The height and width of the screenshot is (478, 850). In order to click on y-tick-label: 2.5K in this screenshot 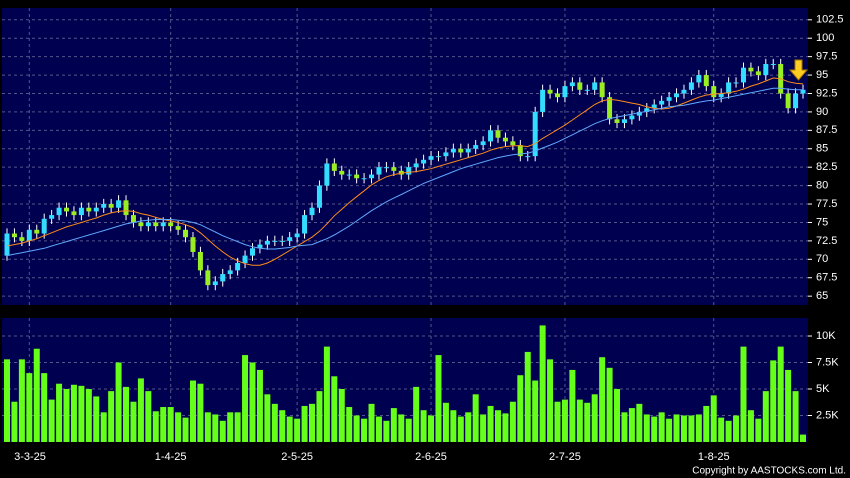, I will do `click(827, 415)`.